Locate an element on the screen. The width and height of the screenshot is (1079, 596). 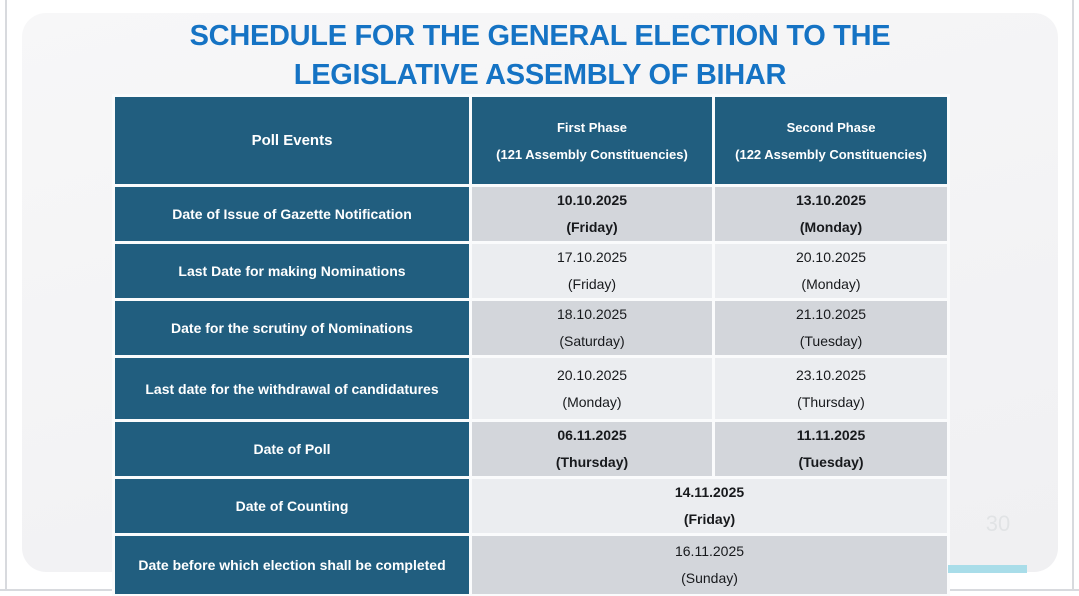
event-cell: Date of Counting is located at coordinates (292, 506).